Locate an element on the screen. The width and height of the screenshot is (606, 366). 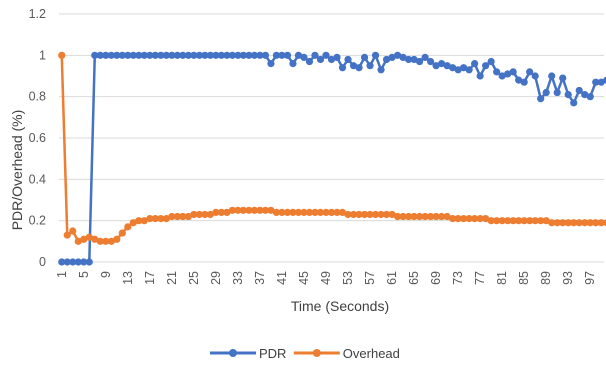
x-tick-label: 21 is located at coordinates (172, 278).